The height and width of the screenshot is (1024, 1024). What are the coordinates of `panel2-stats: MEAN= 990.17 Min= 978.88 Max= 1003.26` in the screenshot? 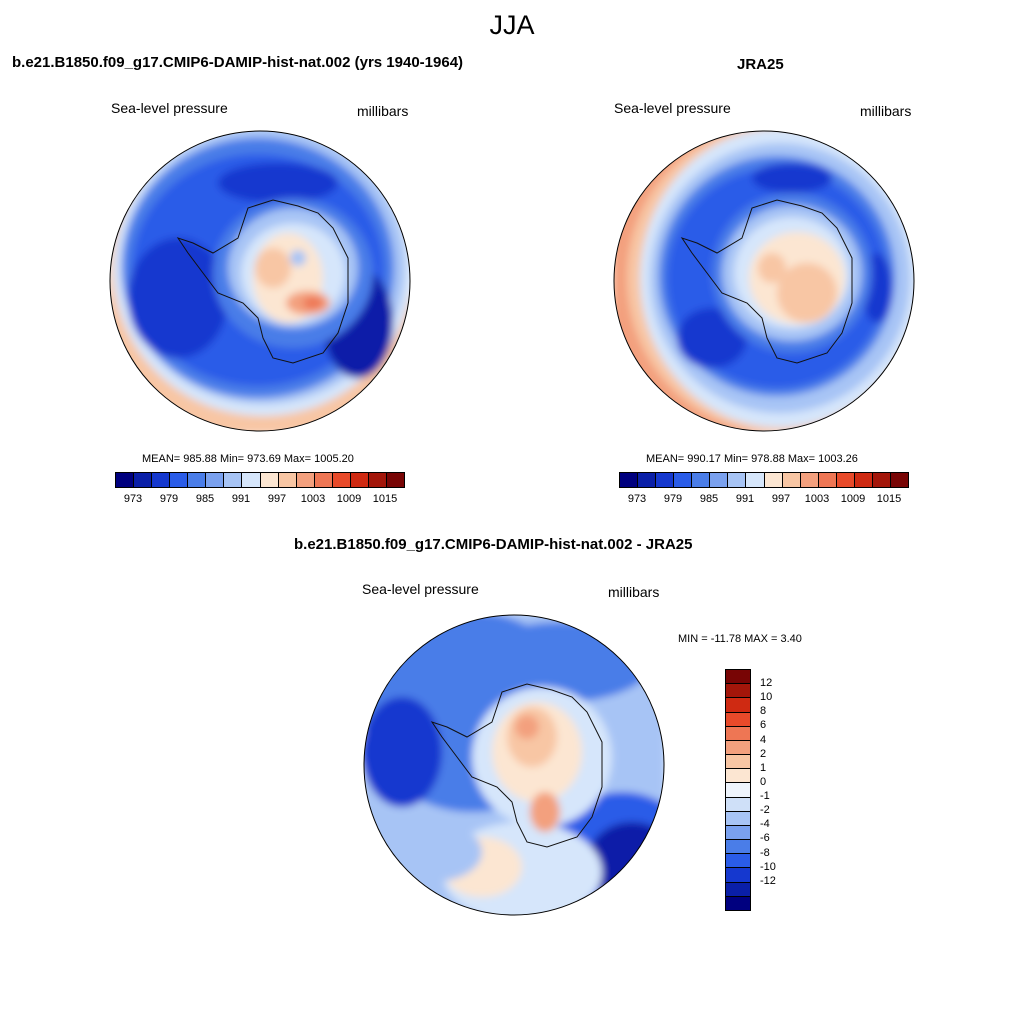 It's located at (752, 459).